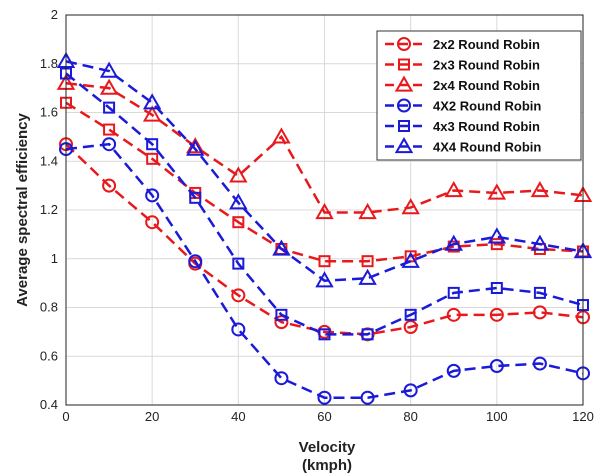  Describe the element at coordinates (238, 416) in the screenshot. I see `x-tick-label: 40` at that location.